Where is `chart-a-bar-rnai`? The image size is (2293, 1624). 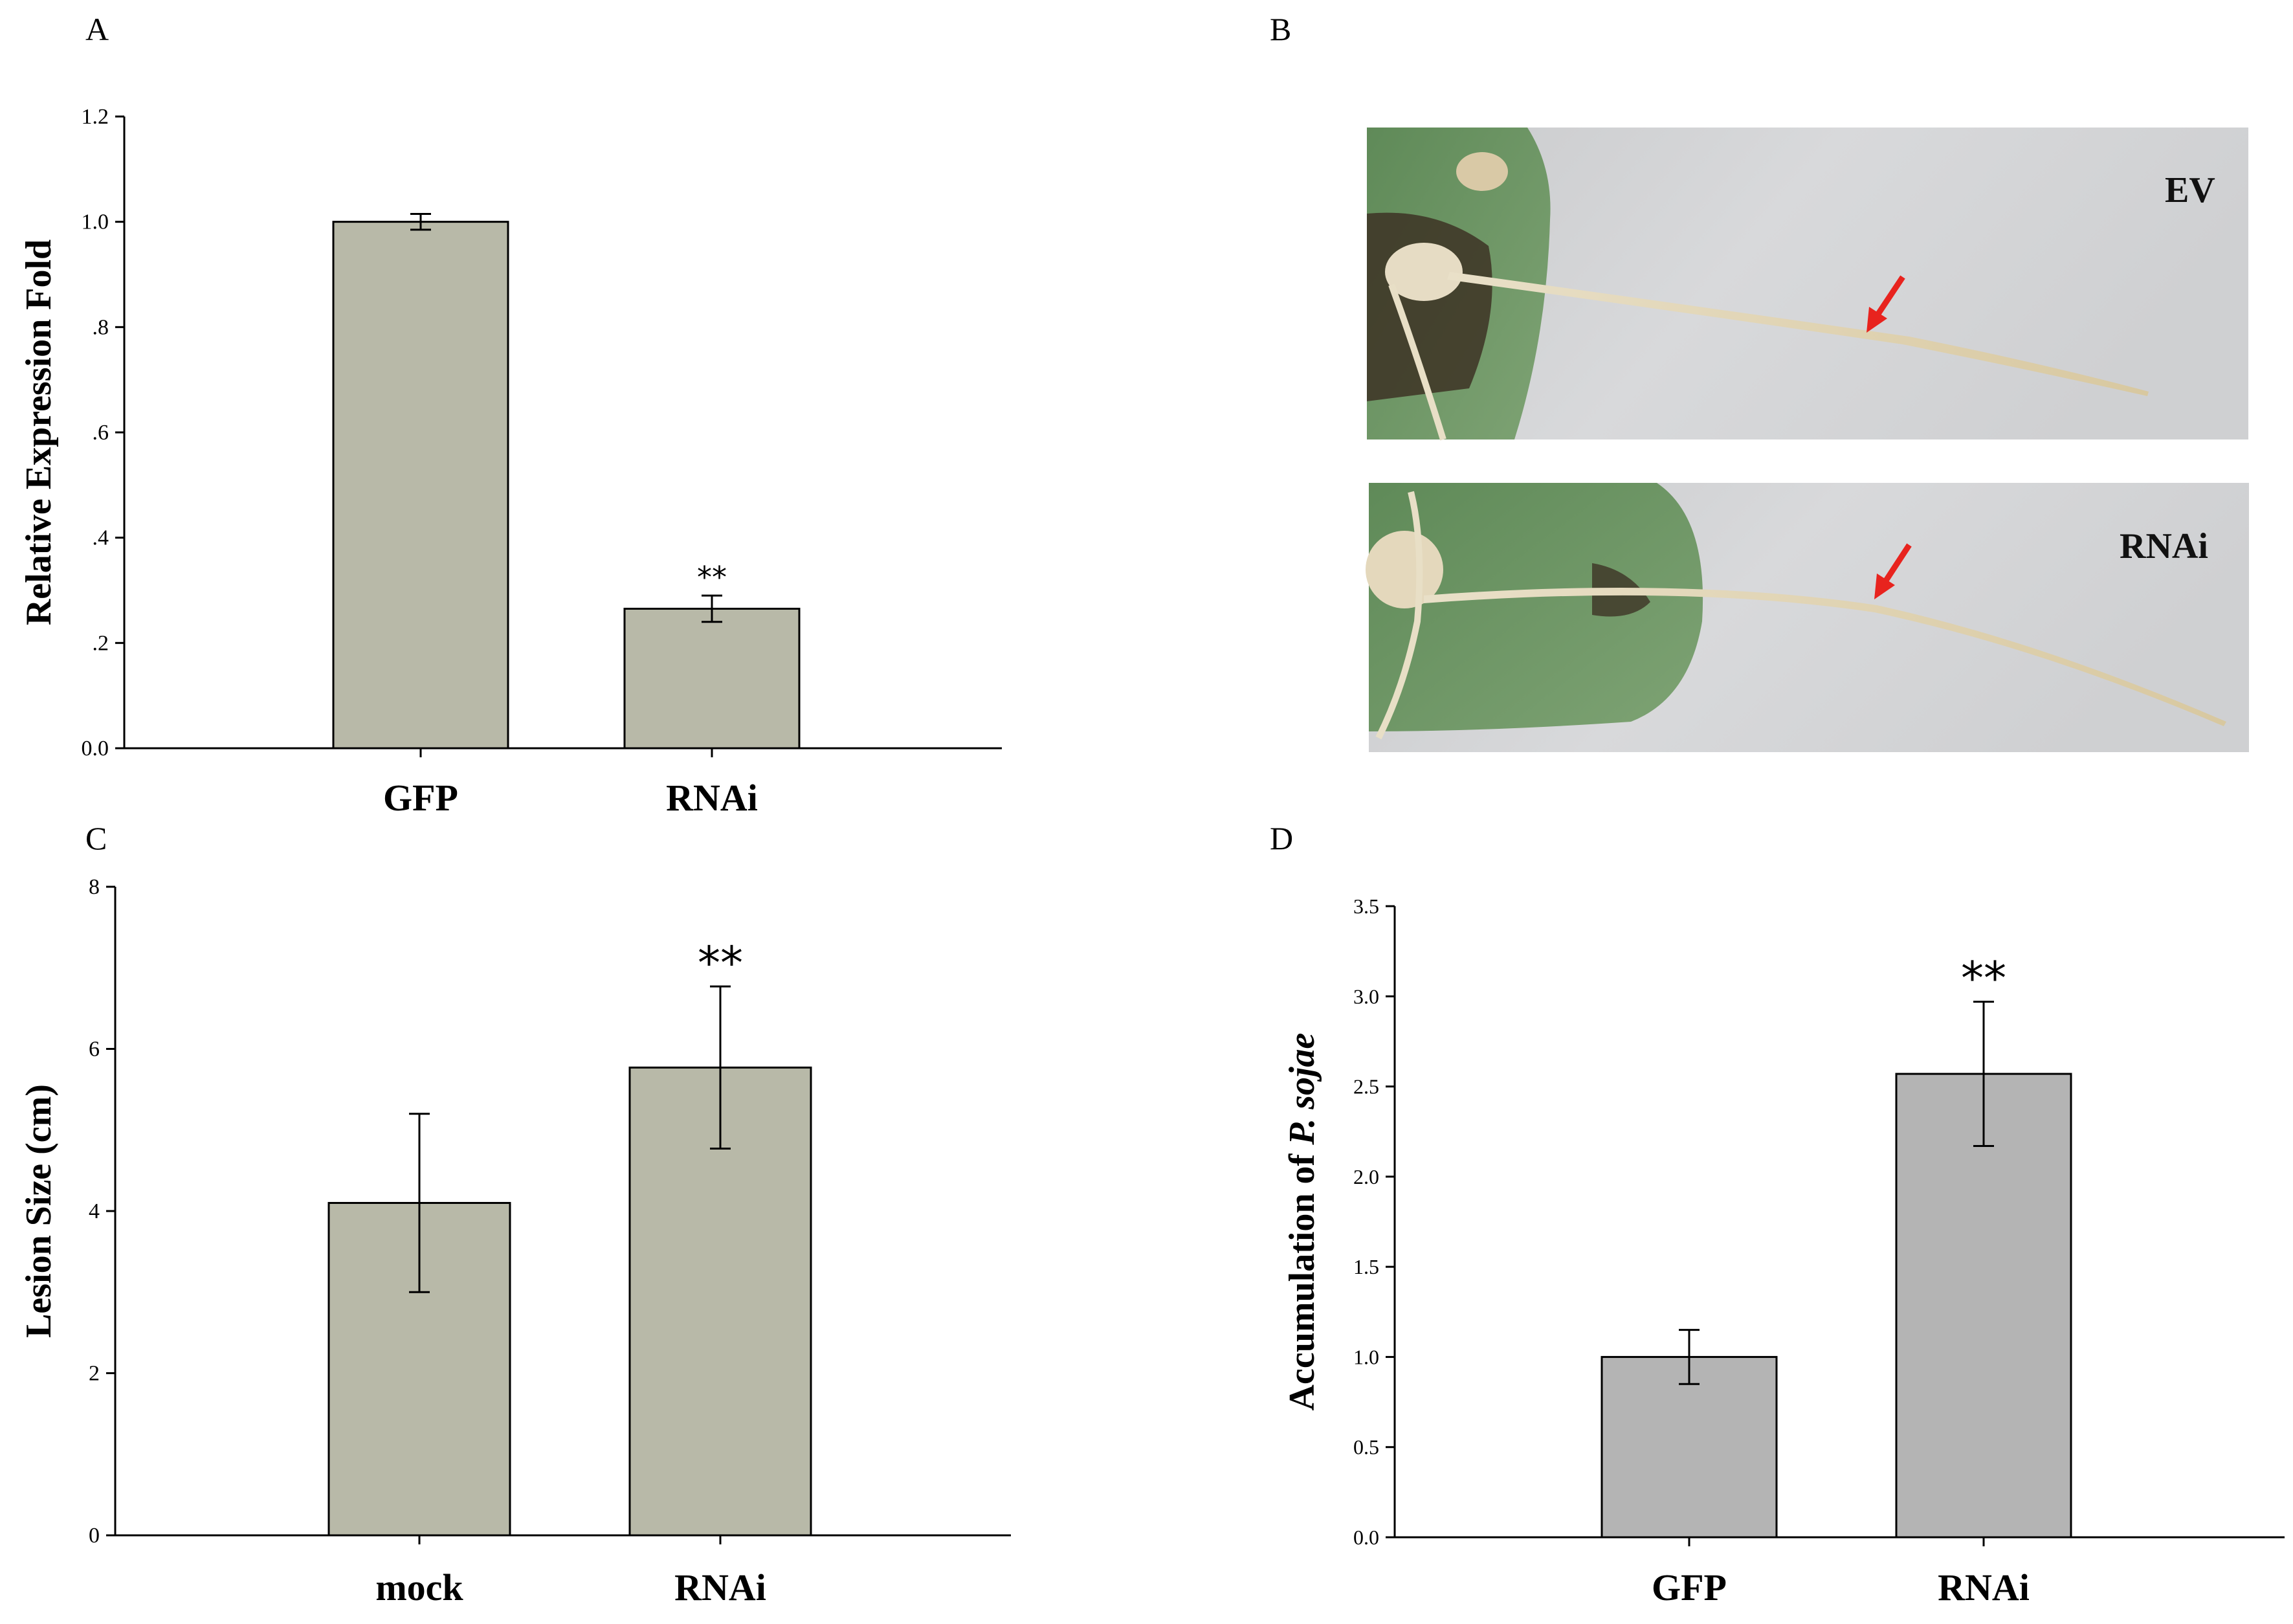
chart-a-bar-rnai is located at coordinates (712, 678).